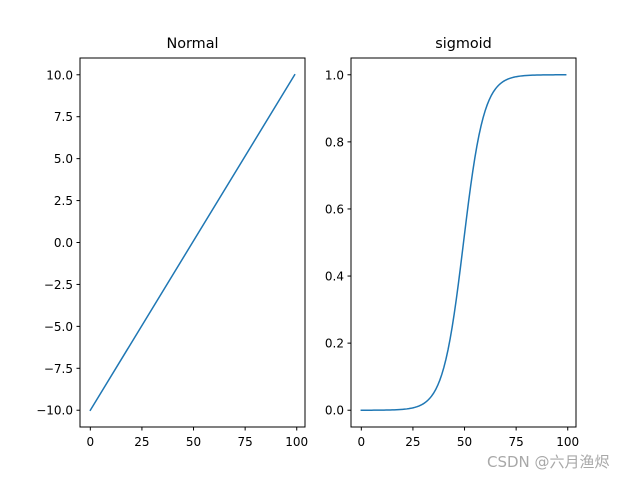 This screenshot has width=640, height=480. I want to click on y-tick-label: 0.6, so click(334, 209).